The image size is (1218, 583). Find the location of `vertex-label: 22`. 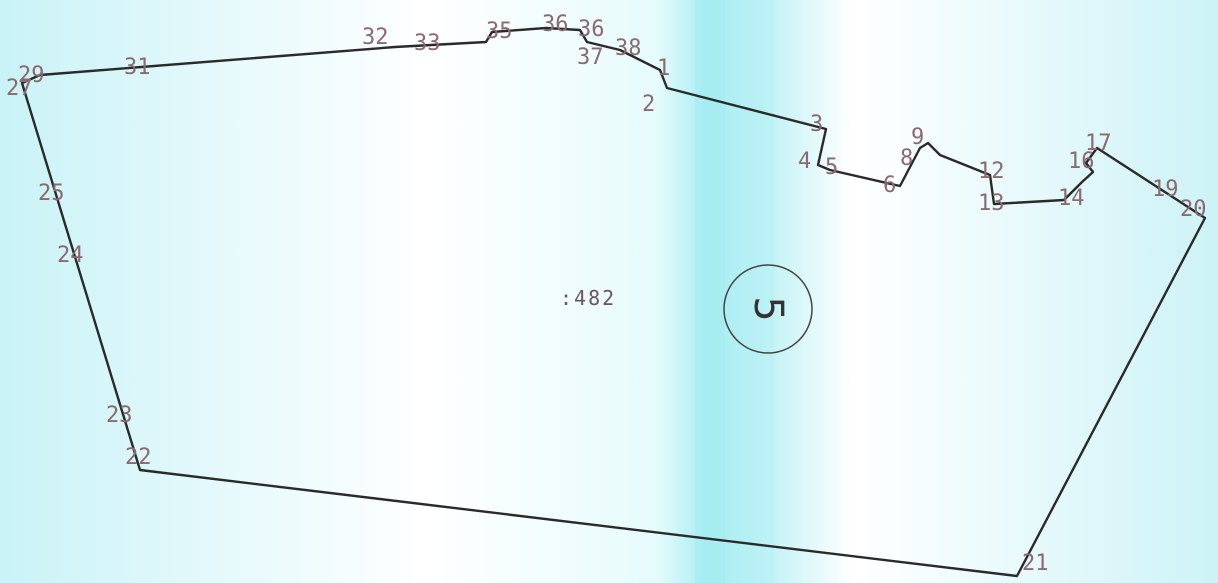

vertex-label: 22 is located at coordinates (138, 457).